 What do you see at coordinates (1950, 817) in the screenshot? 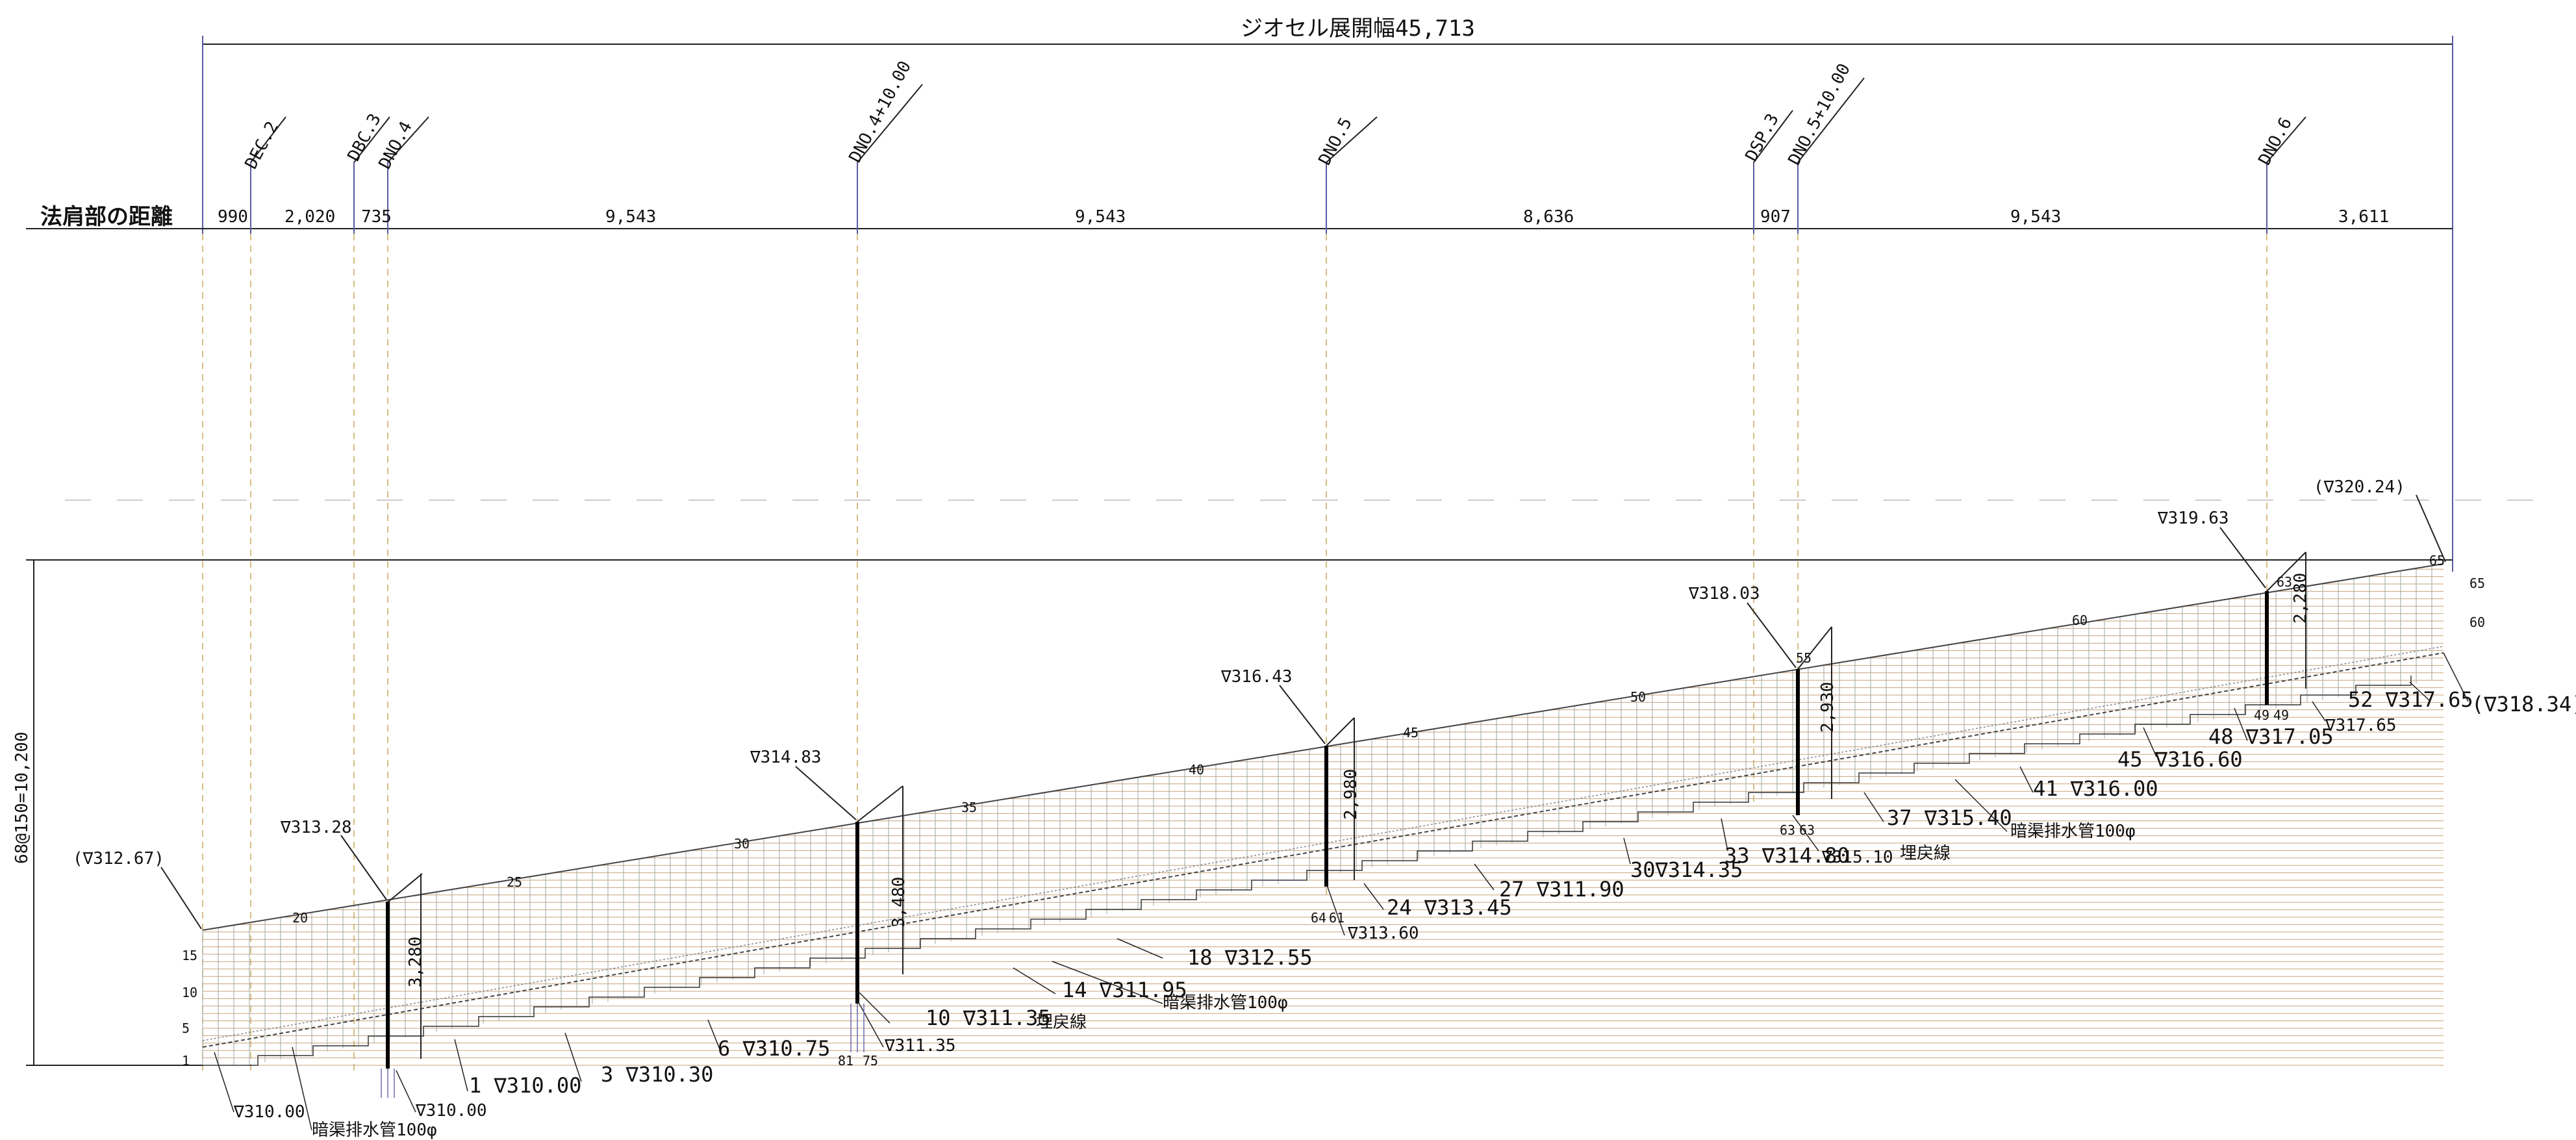
I see `svg-text: 37 ∇315.40` at bounding box center [1950, 817].